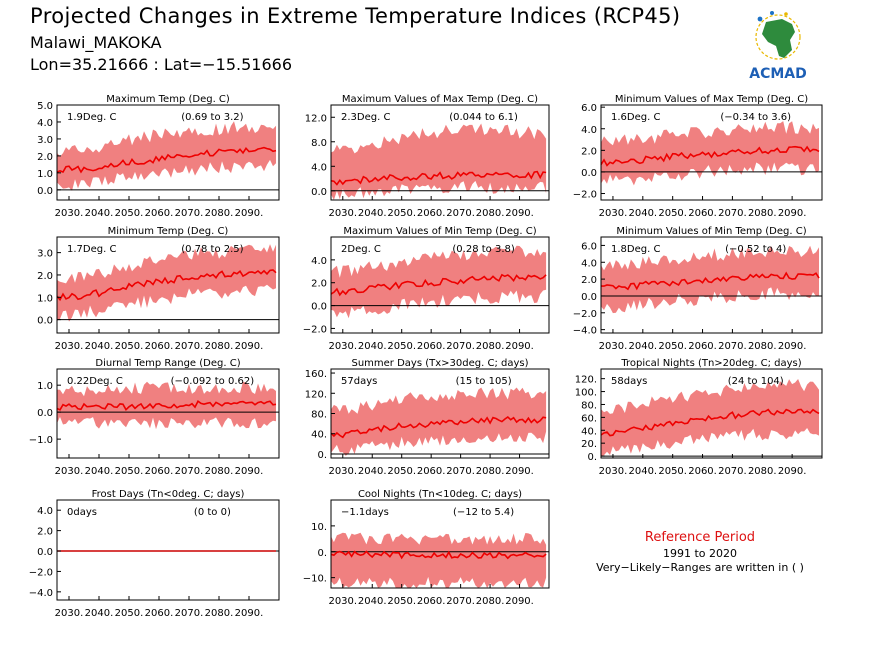  Describe the element at coordinates (483, 512) in the screenshot. I see `likely-range-value: (−12 to 5.4)` at that location.